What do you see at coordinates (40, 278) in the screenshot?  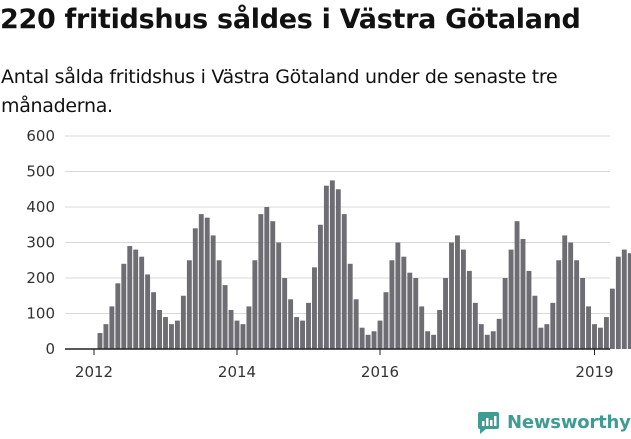 I see `y-tick-label: 200` at bounding box center [40, 278].